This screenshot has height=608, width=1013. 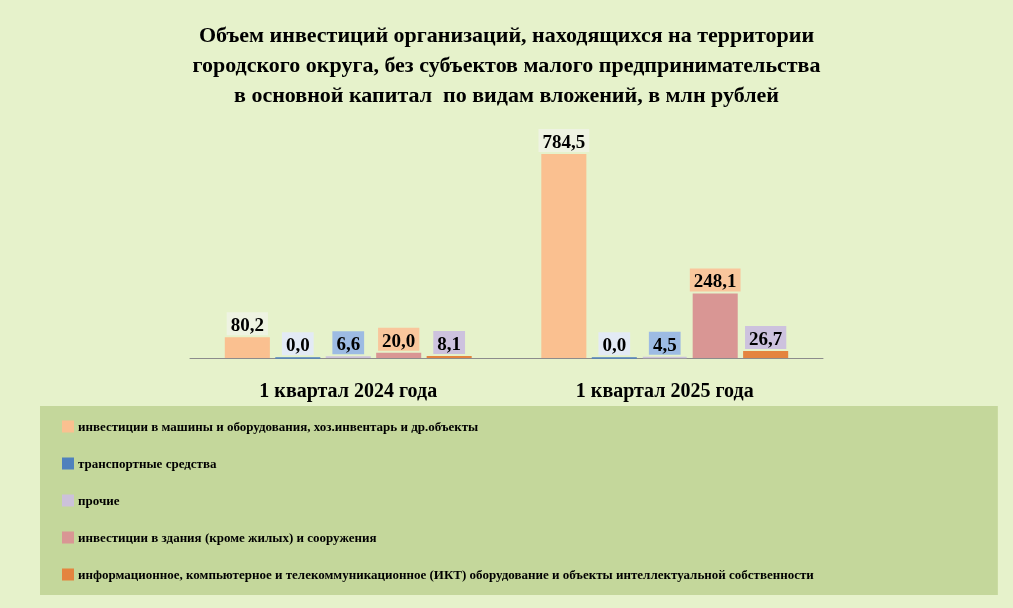 I want to click on legend-label: инвестиции в машины и оборудования, хоз.инвентарь и др.объекты, so click(x=278, y=426).